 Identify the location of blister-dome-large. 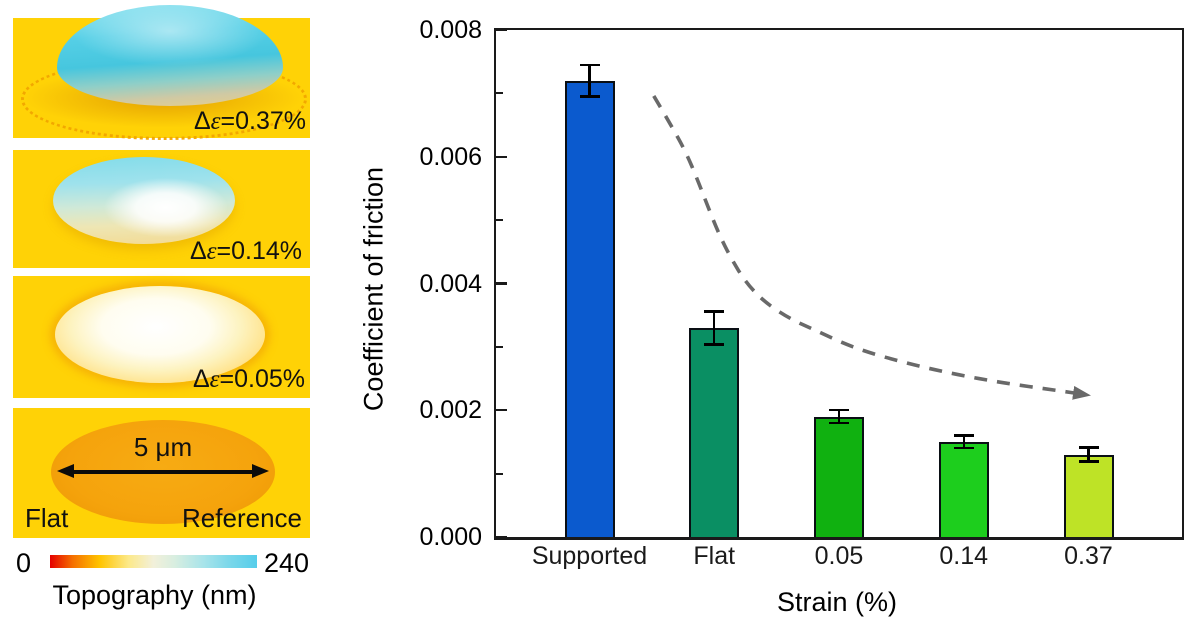
(170, 55).